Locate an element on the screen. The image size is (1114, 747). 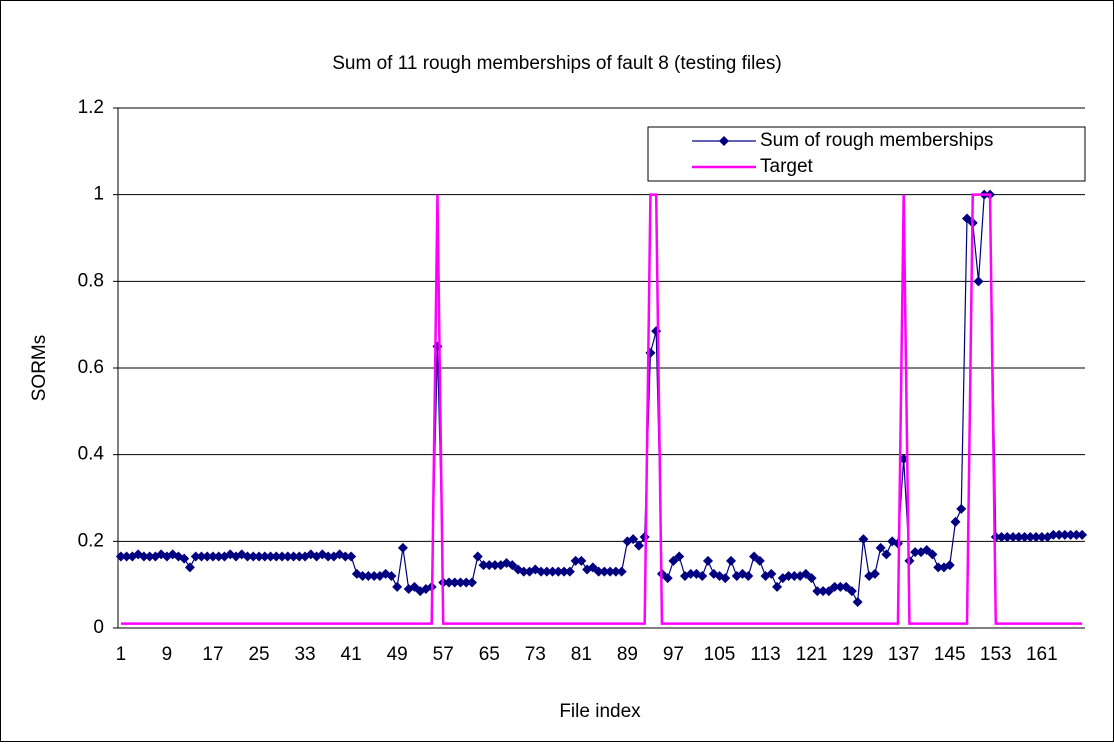
x-tick-label: 145 is located at coordinates (950, 654).